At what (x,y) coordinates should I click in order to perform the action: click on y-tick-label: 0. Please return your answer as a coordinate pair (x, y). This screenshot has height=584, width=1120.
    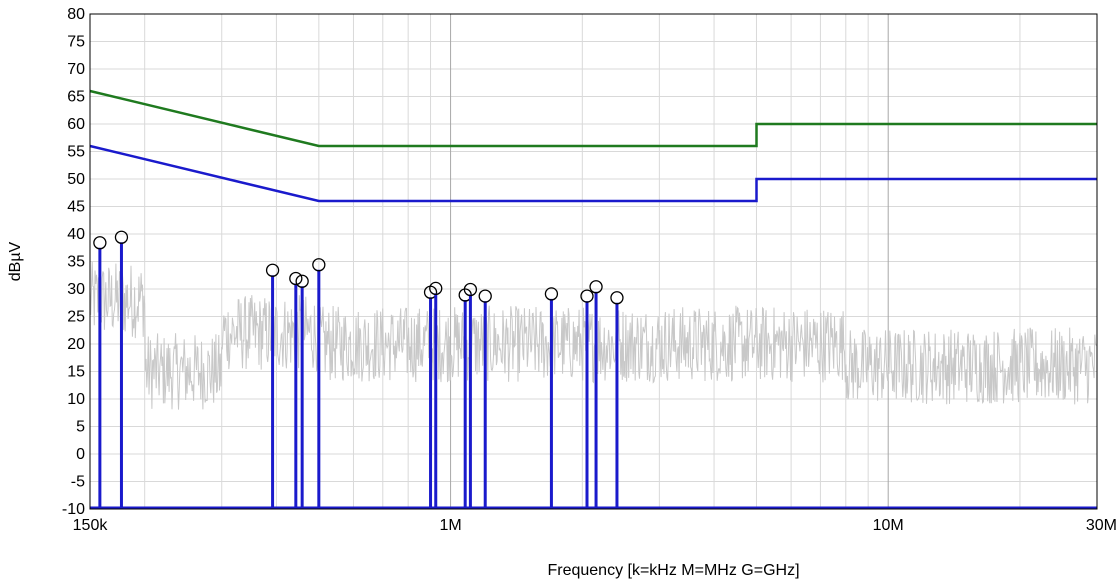
    Looking at the image, I should click on (80, 454).